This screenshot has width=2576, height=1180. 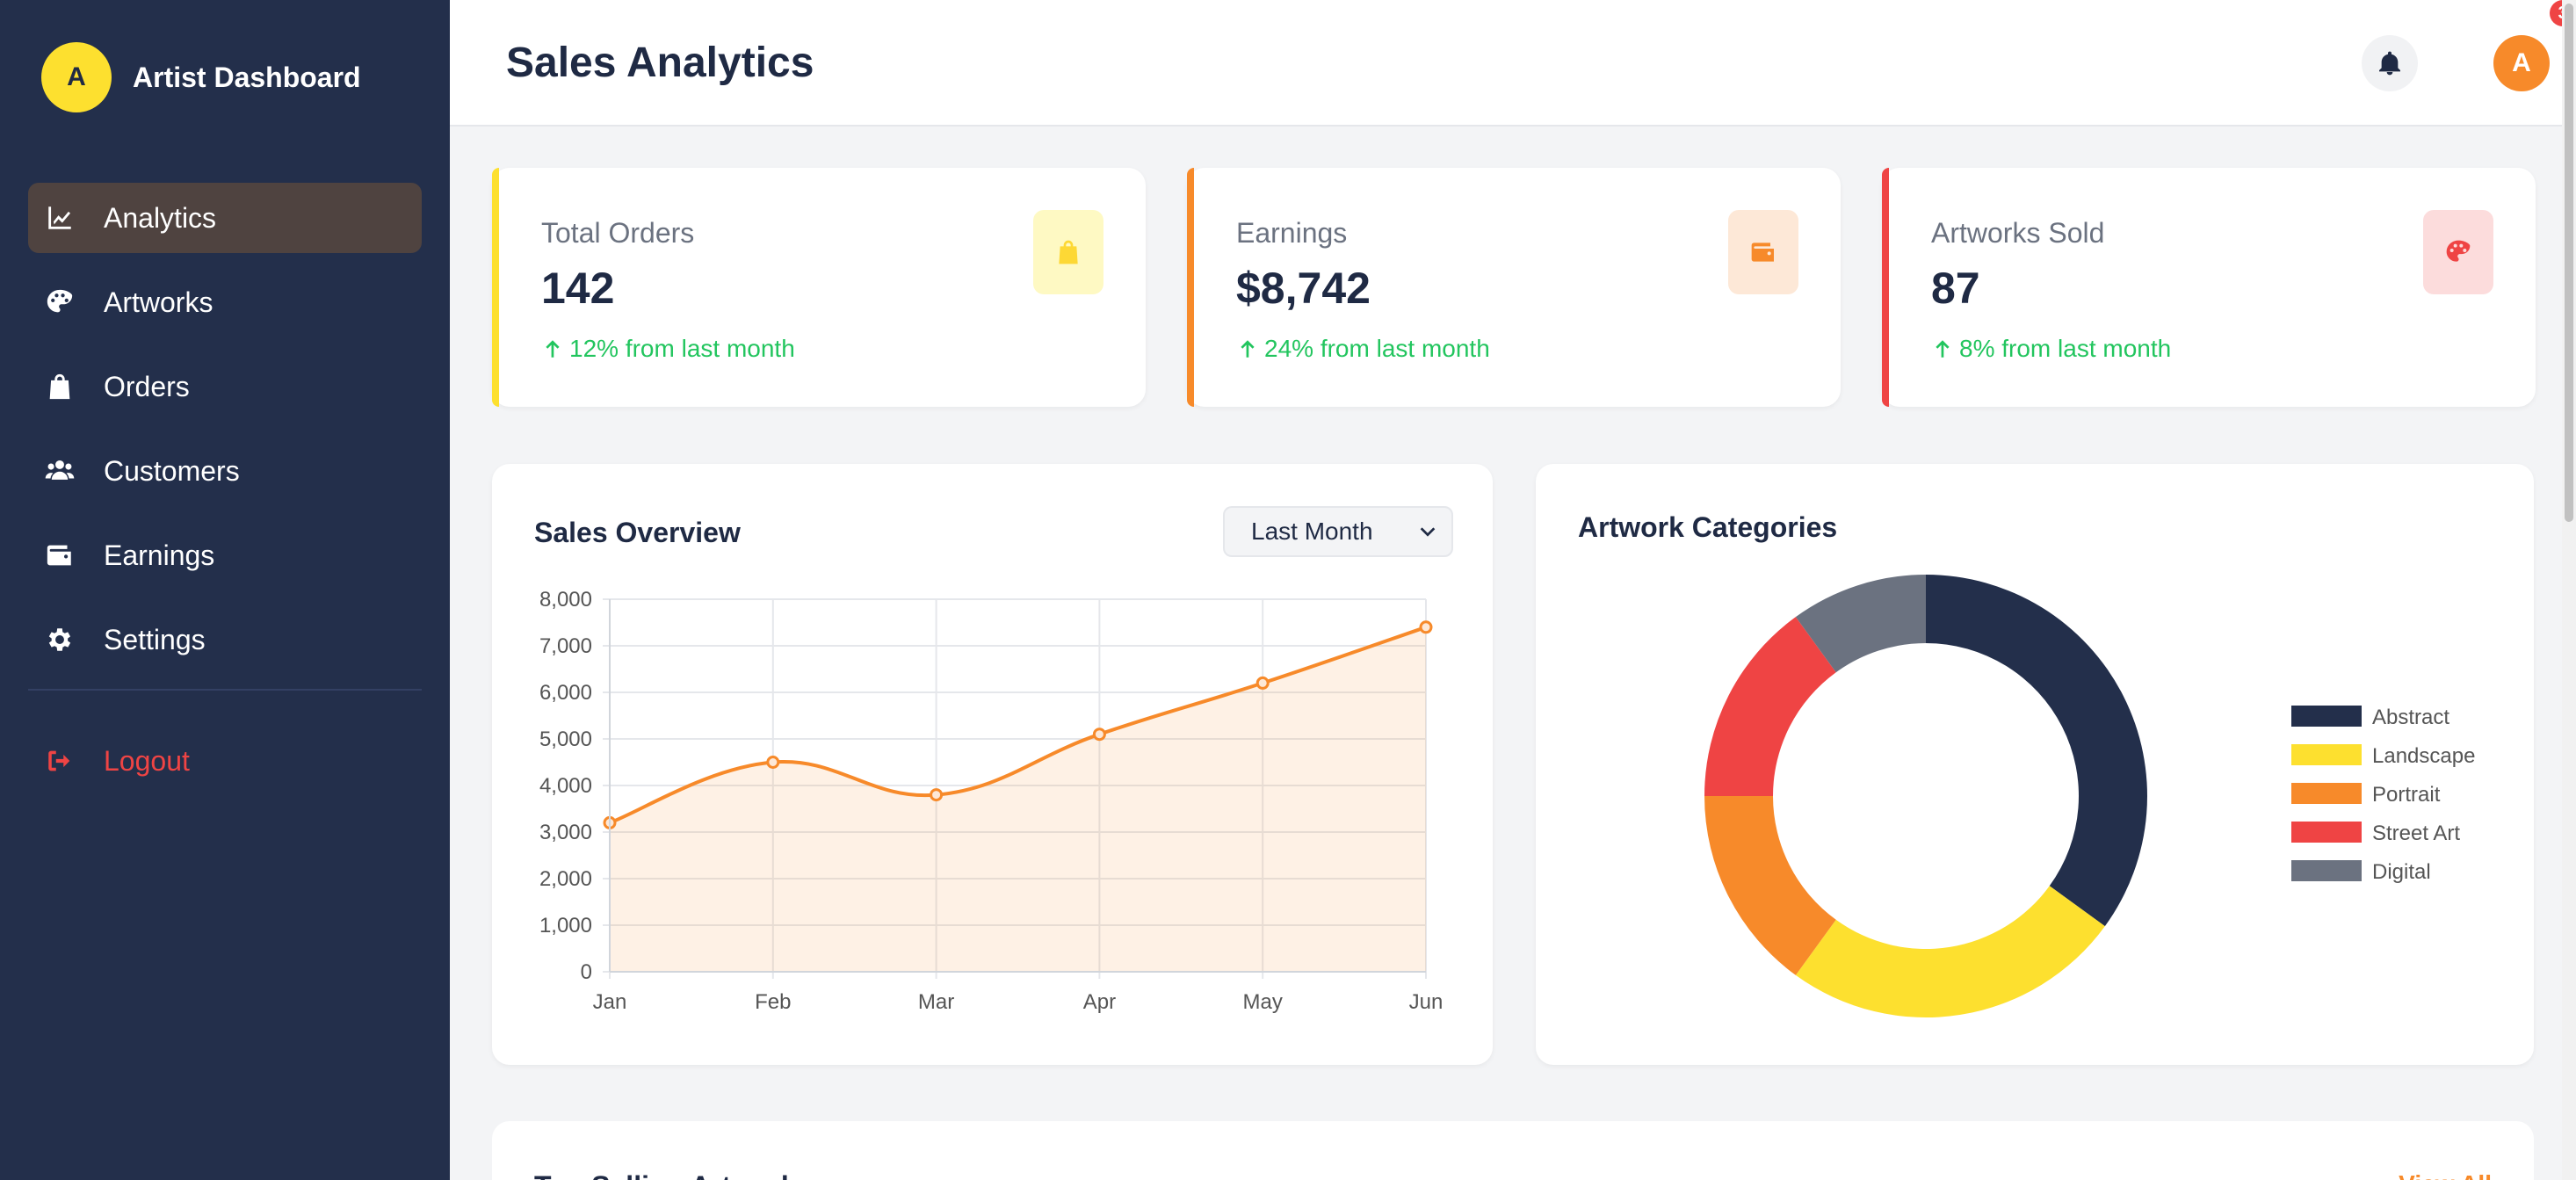 I want to click on x-tick-label: May, so click(x=1263, y=1002).